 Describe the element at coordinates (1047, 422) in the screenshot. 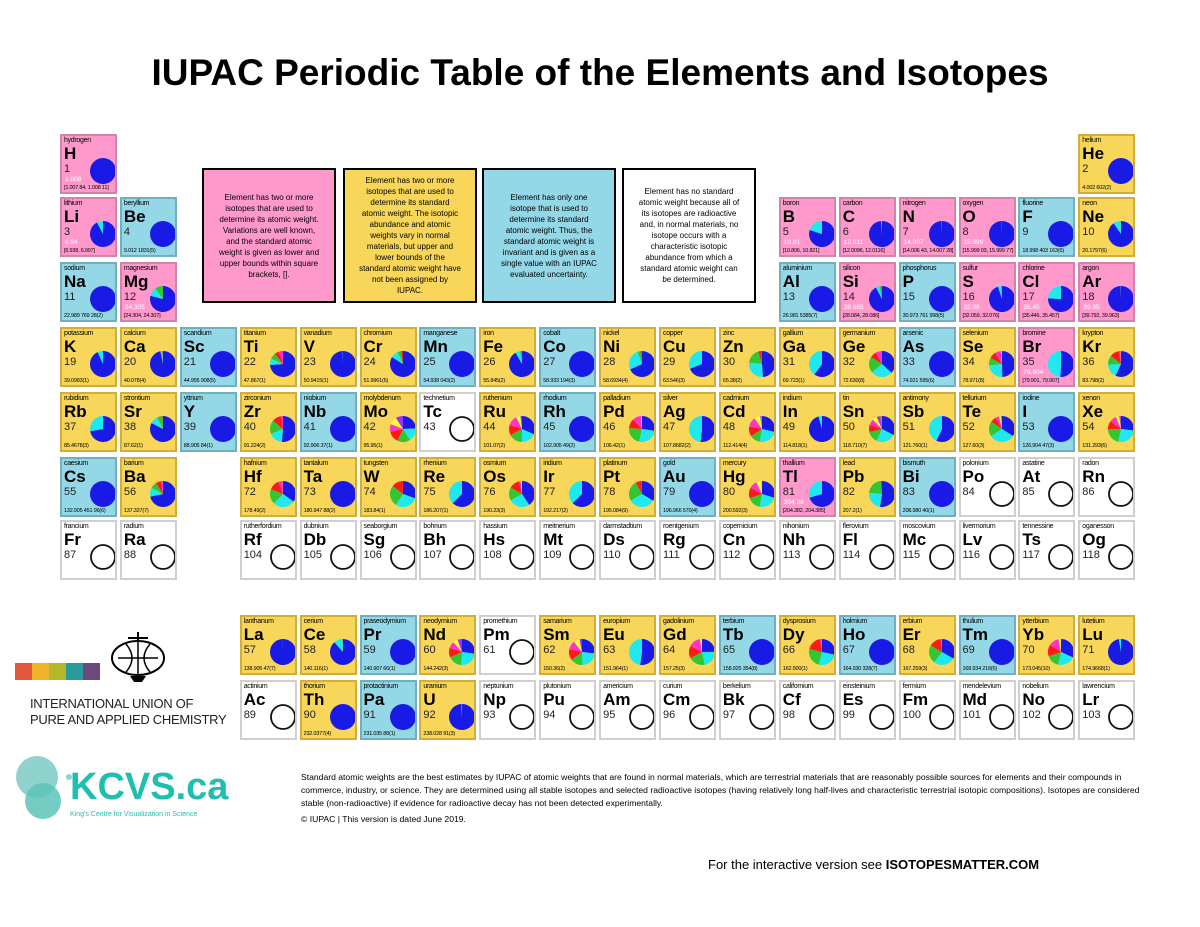

I see `element-cell-iodine: iodine I 53 126.904 47(3)` at that location.